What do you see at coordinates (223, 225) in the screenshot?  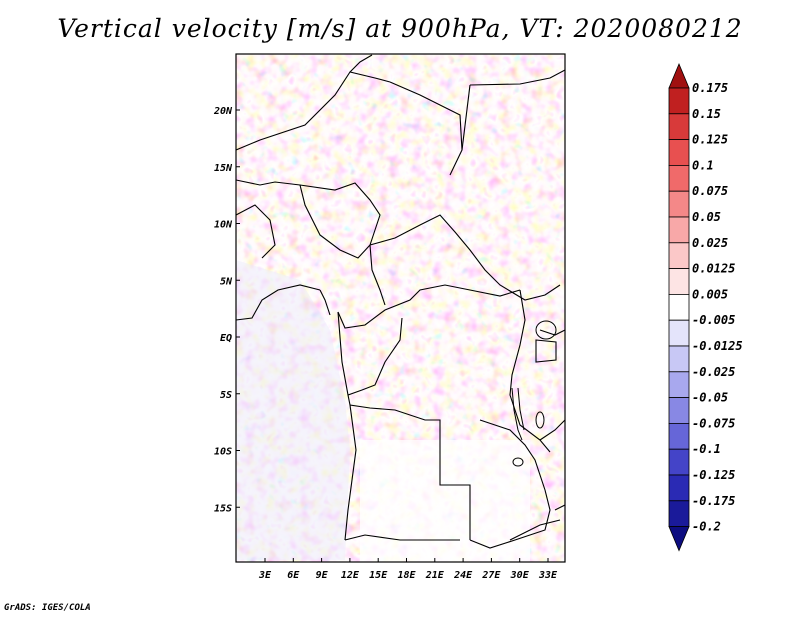 I see `lat-label: 10N` at bounding box center [223, 225].